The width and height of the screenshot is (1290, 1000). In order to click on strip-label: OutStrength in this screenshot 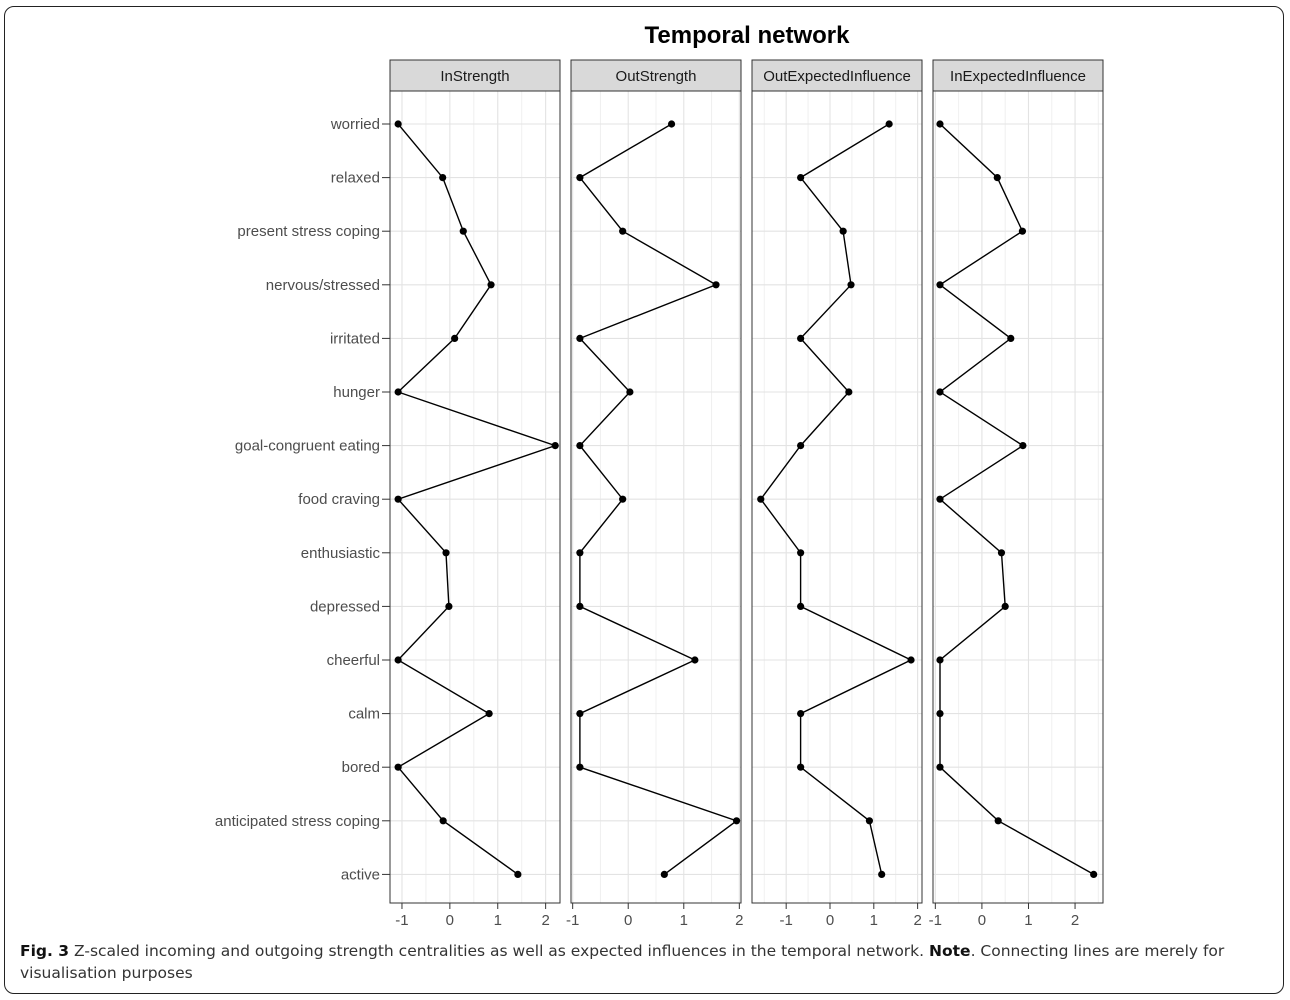, I will do `click(656, 76)`.